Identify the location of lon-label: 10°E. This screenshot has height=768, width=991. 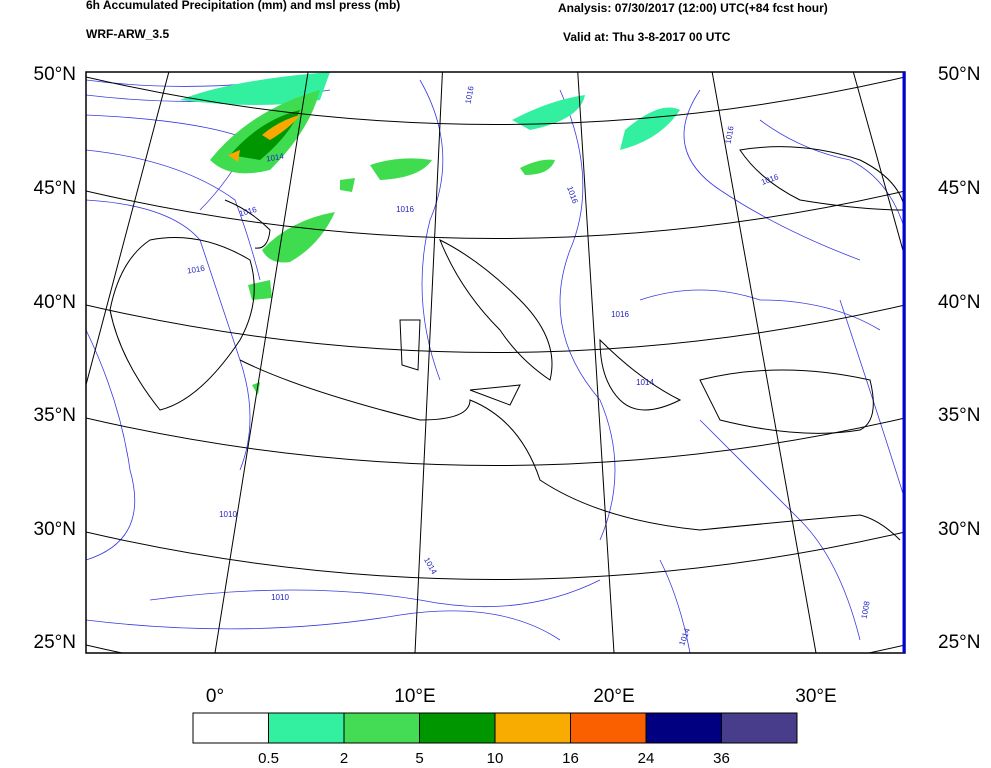
(414, 696).